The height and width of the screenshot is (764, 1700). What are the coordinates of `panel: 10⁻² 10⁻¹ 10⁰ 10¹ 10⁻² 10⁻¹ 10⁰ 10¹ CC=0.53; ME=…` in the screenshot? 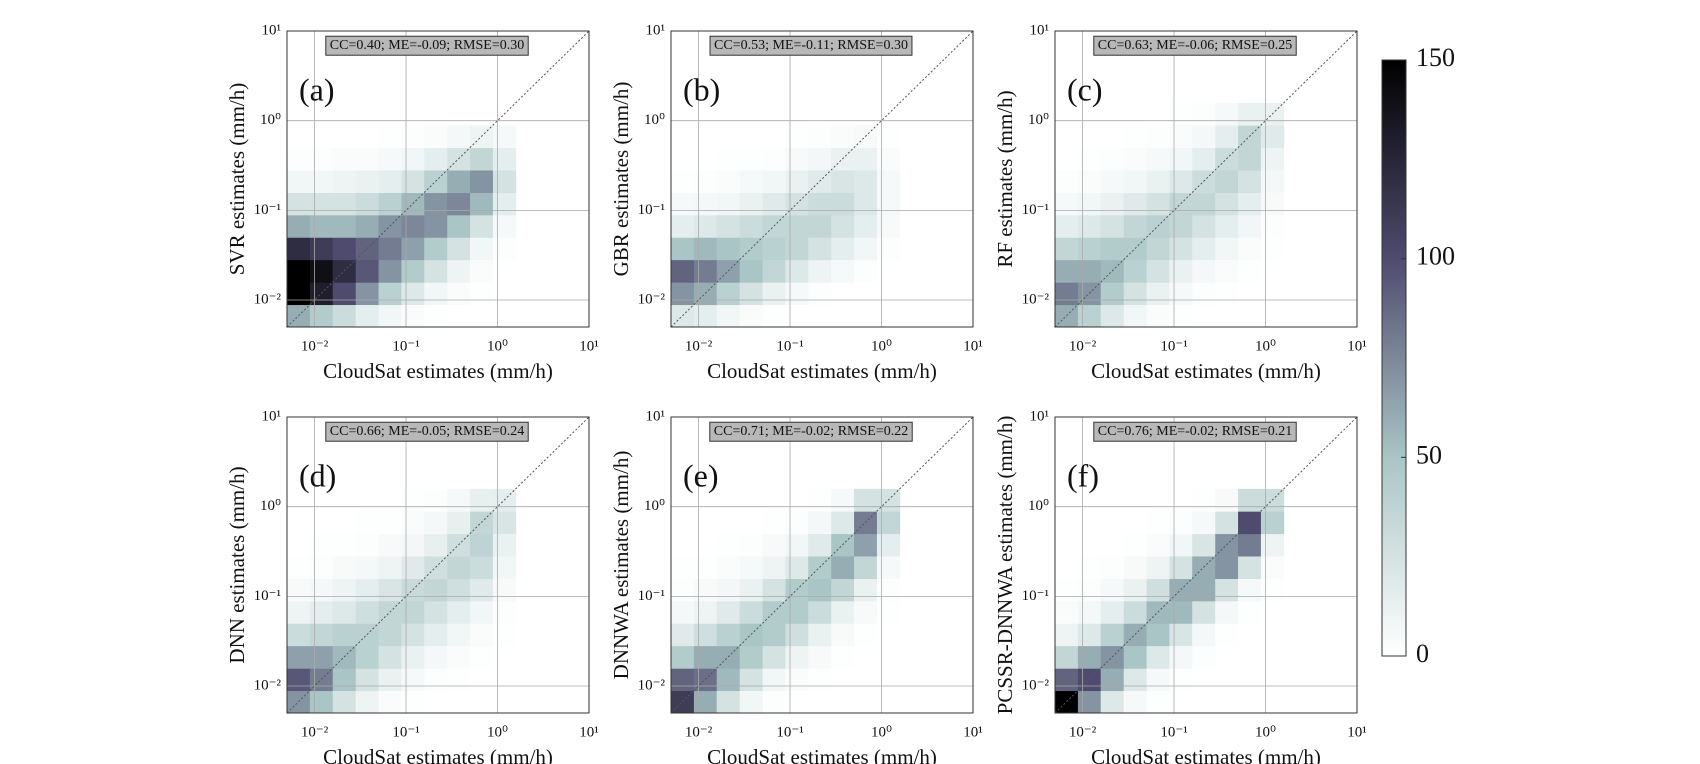 It's located at (796, 202).